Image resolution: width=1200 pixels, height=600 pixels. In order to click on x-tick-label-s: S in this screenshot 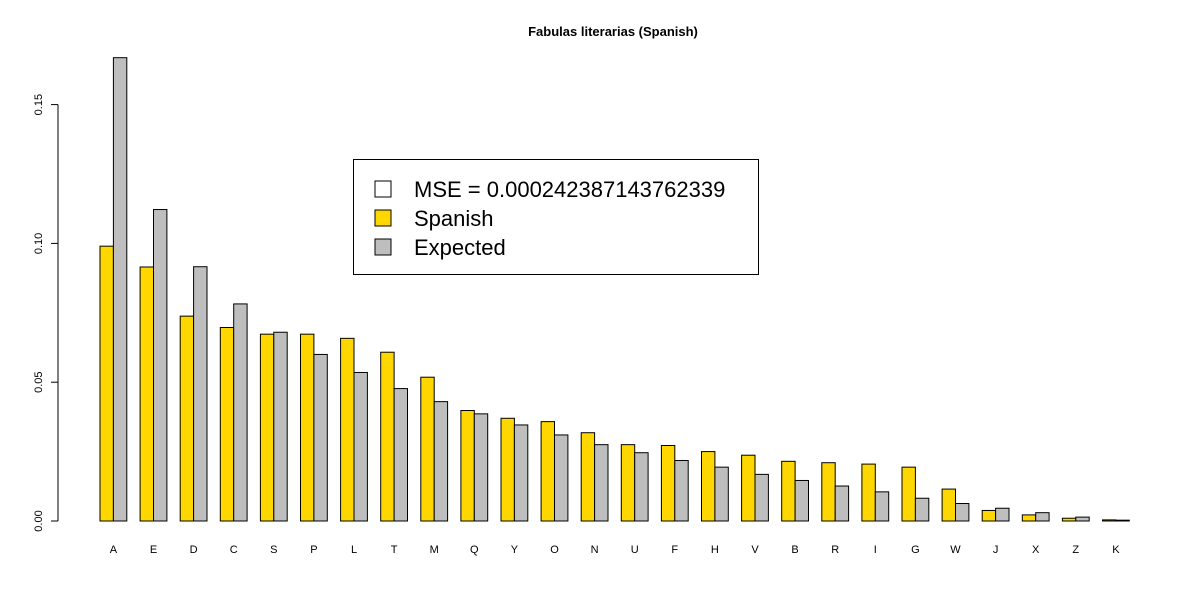, I will do `click(273, 550)`.